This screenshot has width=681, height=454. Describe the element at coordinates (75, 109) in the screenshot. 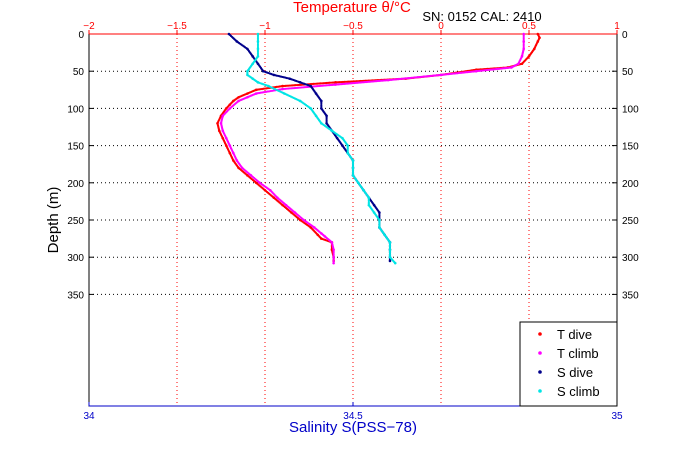

I see `y-tick-label-left: 100` at that location.